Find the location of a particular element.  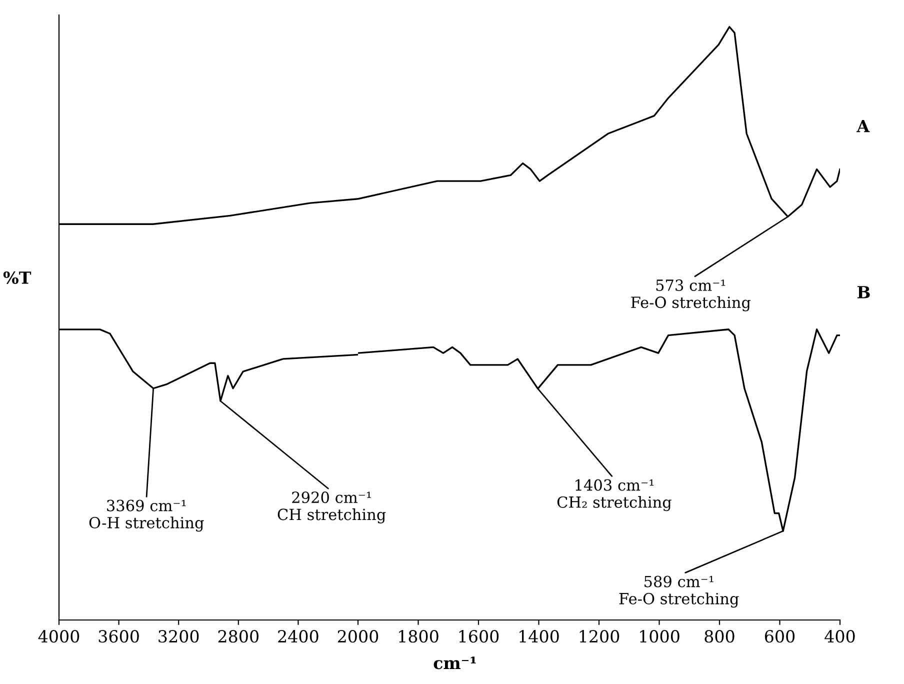

x-tick-label: 1800 is located at coordinates (418, 636).